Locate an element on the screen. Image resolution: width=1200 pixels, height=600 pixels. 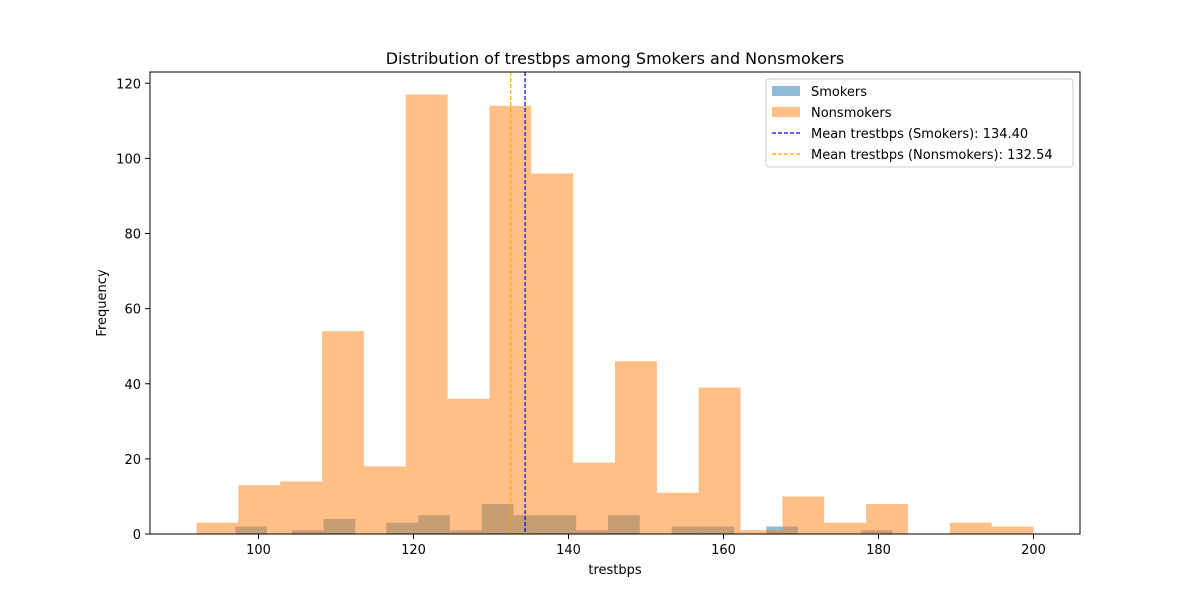
x-tick-label: 180 is located at coordinates (878, 550).